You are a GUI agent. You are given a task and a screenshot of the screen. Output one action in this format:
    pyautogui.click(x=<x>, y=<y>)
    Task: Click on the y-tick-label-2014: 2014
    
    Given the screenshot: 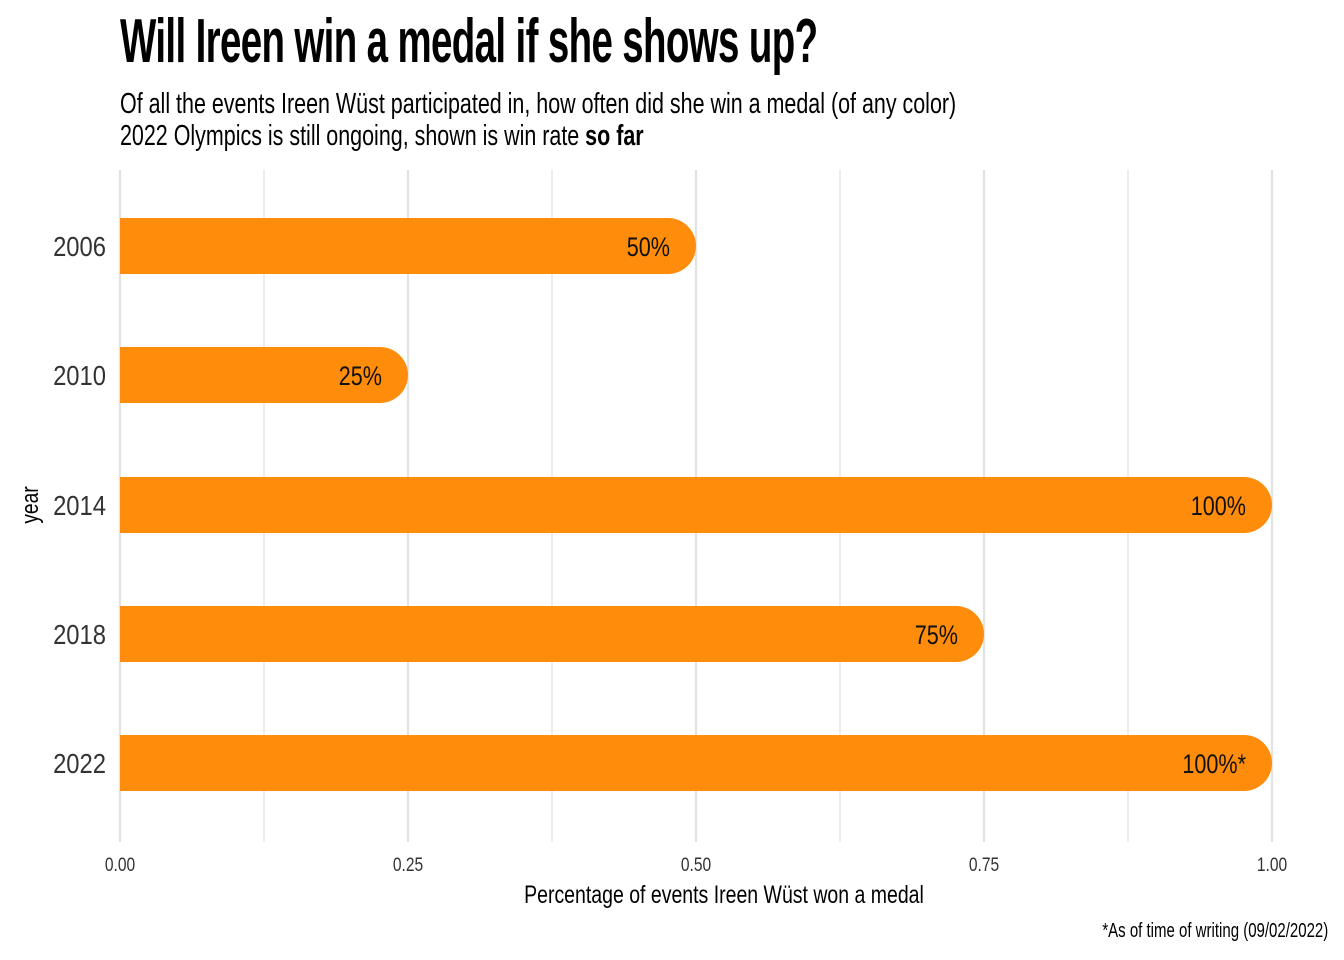 What is the action you would take?
    pyautogui.click(x=79, y=505)
    